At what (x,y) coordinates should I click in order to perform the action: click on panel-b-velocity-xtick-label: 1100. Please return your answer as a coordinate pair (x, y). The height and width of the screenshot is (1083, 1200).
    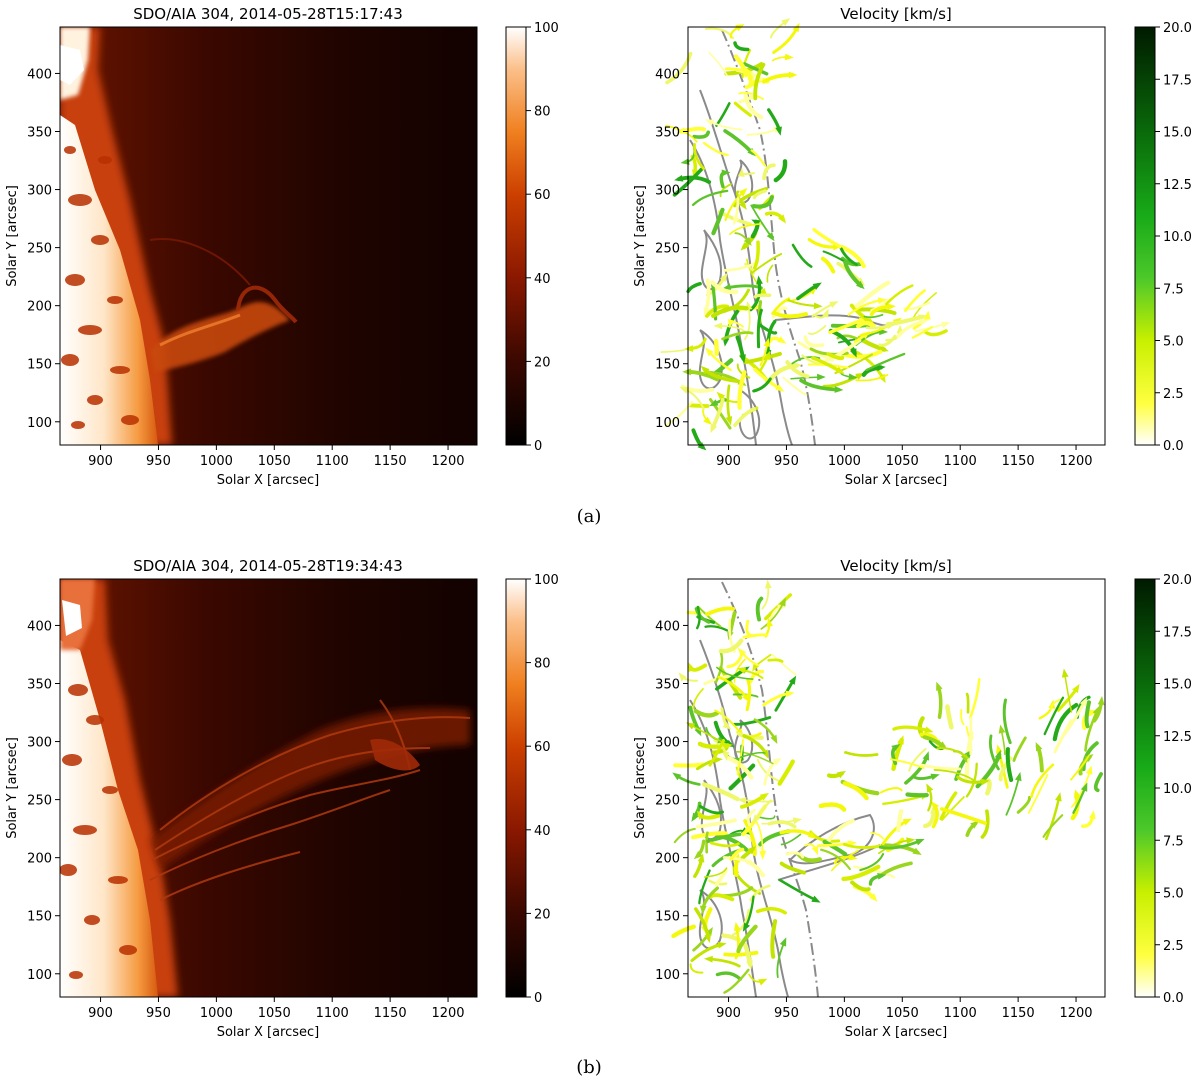
    Looking at the image, I should click on (960, 1013).